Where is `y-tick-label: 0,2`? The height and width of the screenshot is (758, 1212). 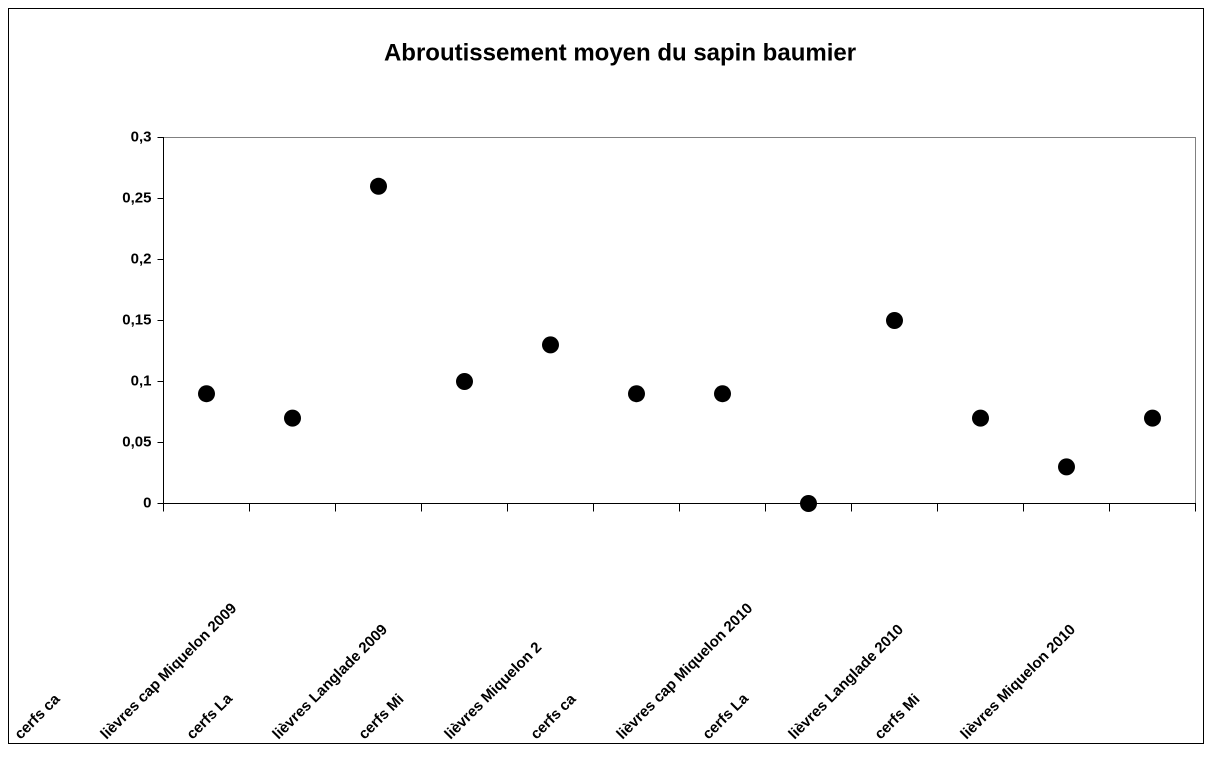
y-tick-label: 0,2 is located at coordinates (141, 258).